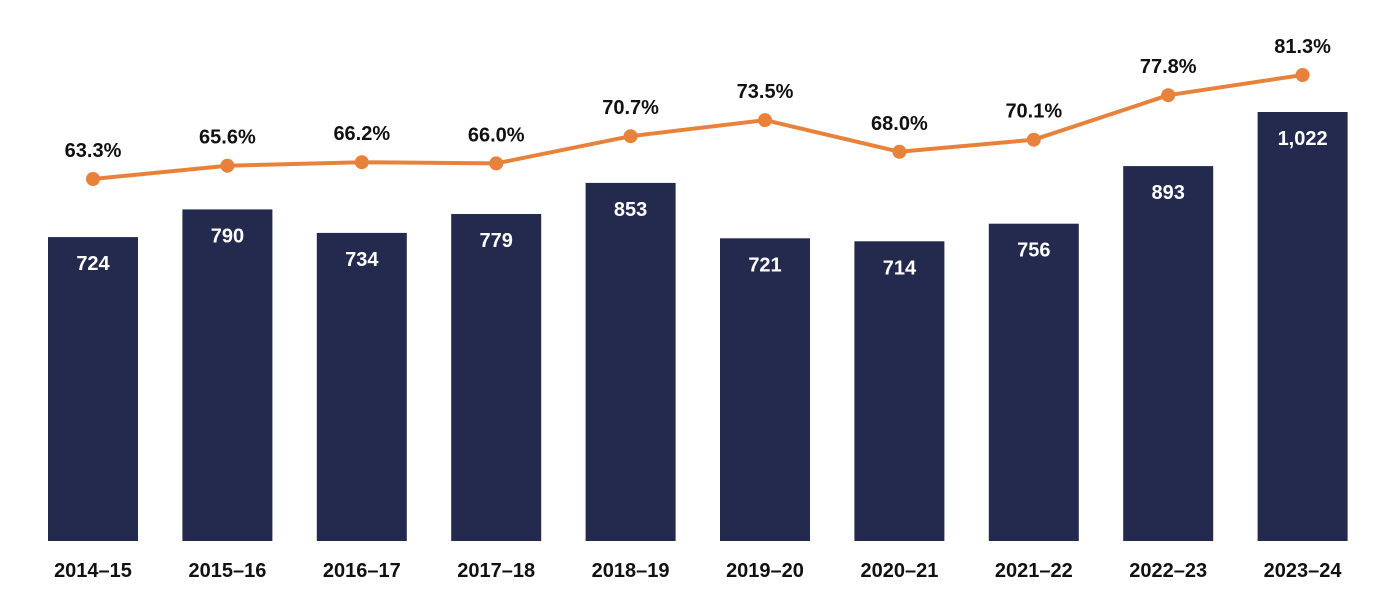  Describe the element at coordinates (1033, 382) in the screenshot. I see `bar-2021–22` at that location.